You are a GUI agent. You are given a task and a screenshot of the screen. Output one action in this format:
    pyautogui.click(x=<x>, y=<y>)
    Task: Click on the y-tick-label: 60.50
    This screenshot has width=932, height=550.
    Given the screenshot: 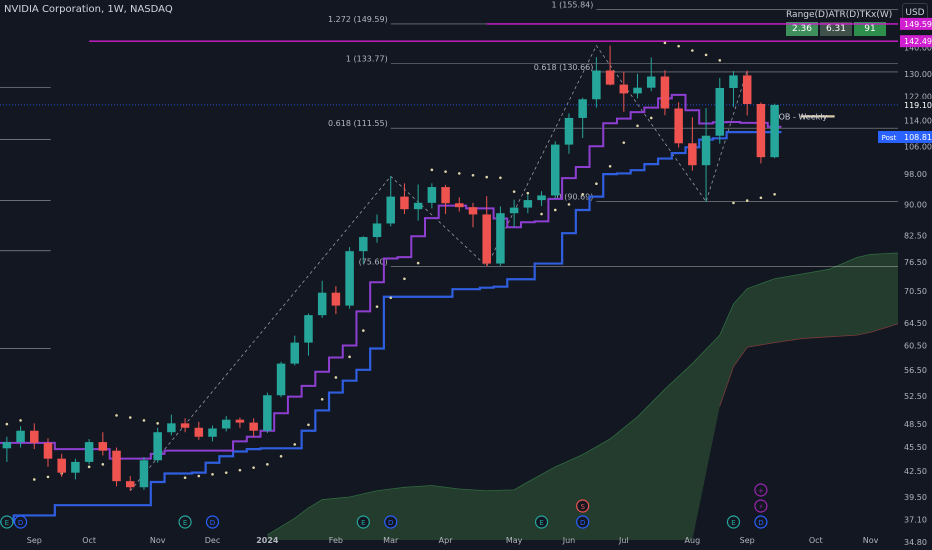 What is the action you would take?
    pyautogui.click(x=915, y=346)
    